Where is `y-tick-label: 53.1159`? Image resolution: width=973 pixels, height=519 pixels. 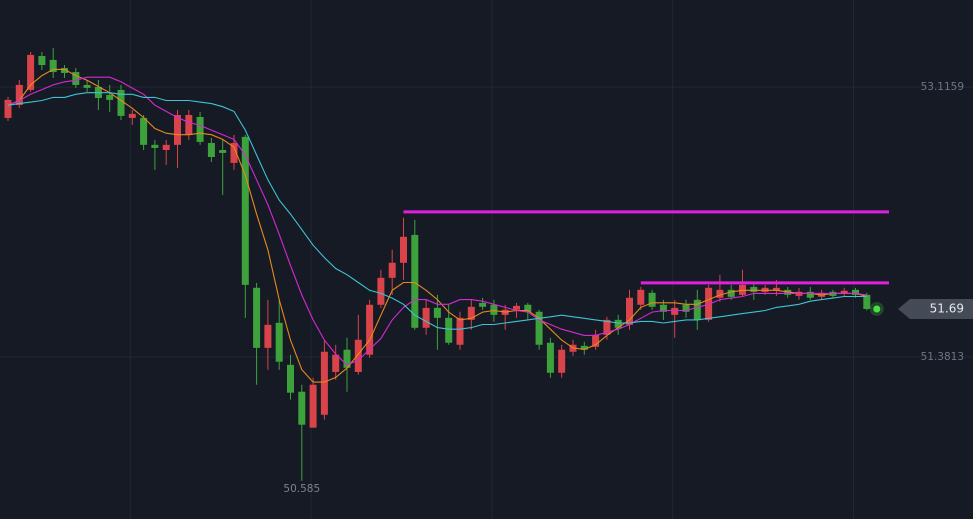
y-tick-label: 53.1159 is located at coordinates (942, 87).